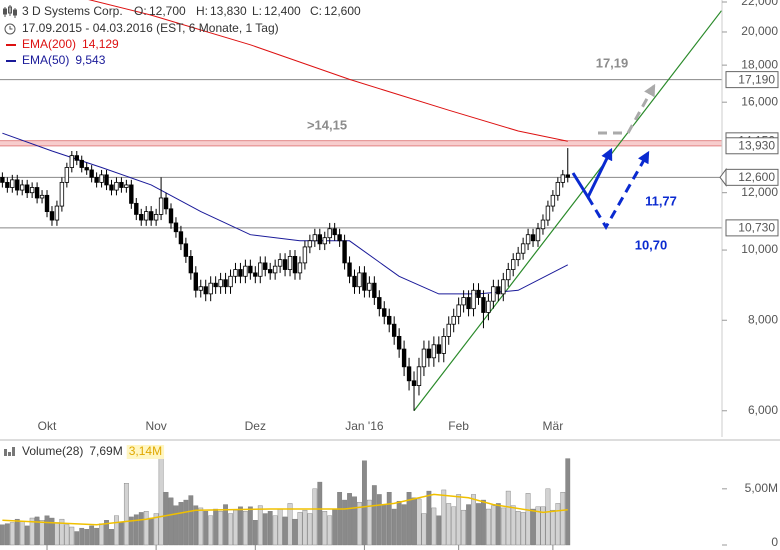  What do you see at coordinates (255, 426) in the screenshot?
I see `x-tick-label: Dez` at bounding box center [255, 426].